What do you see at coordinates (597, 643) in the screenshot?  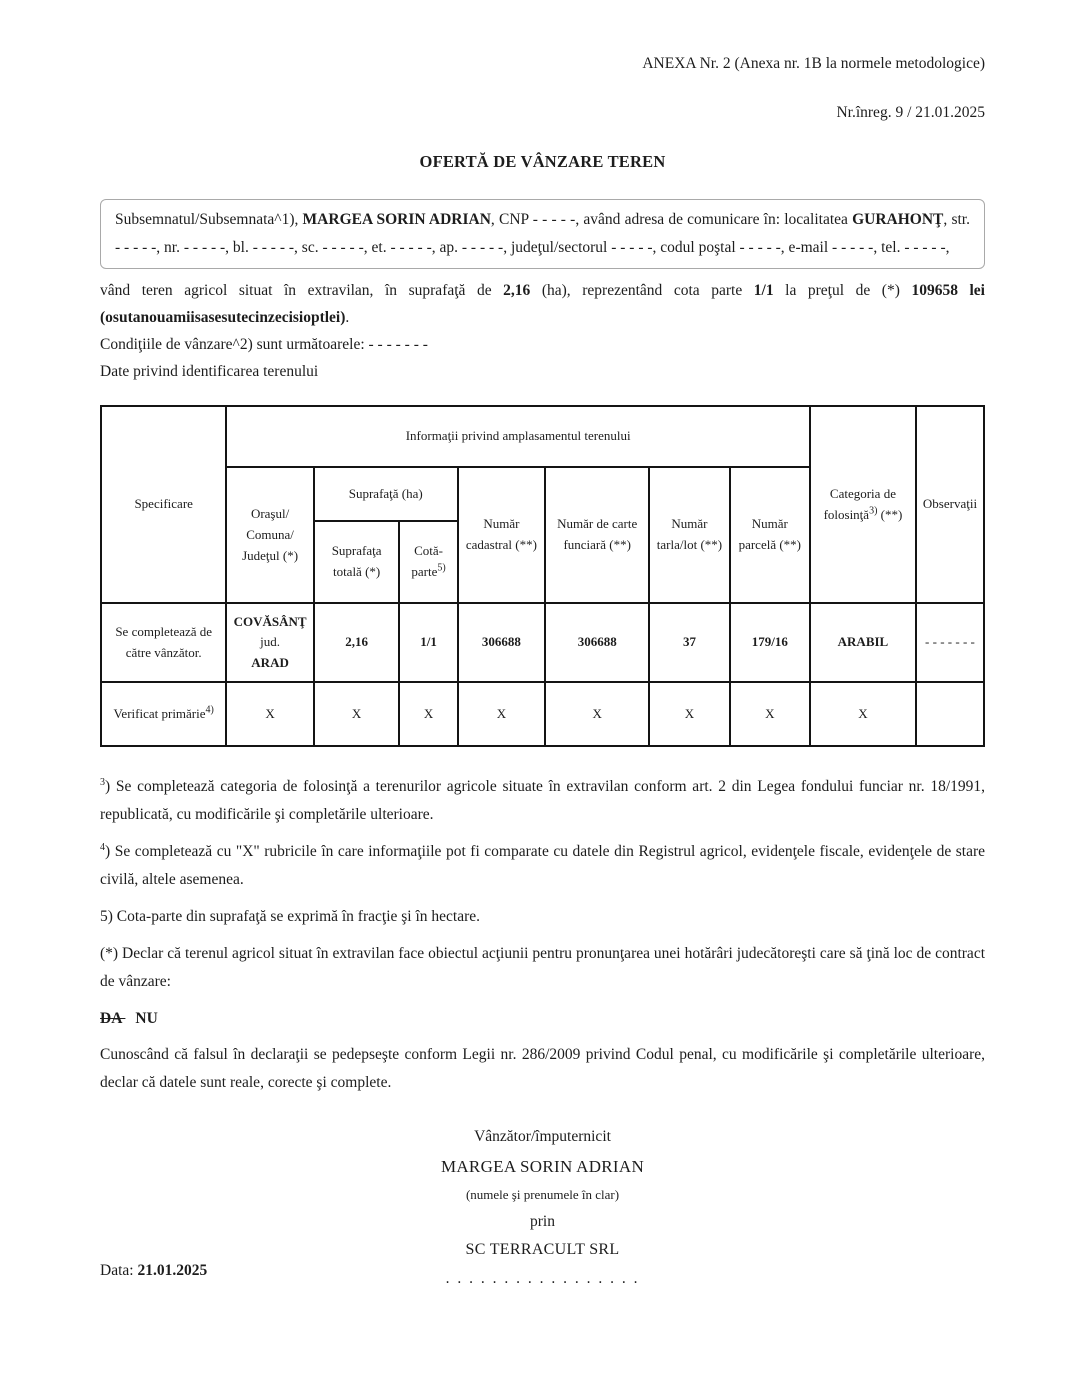 I see `cell-carte-funciara-value: 306688` at bounding box center [597, 643].